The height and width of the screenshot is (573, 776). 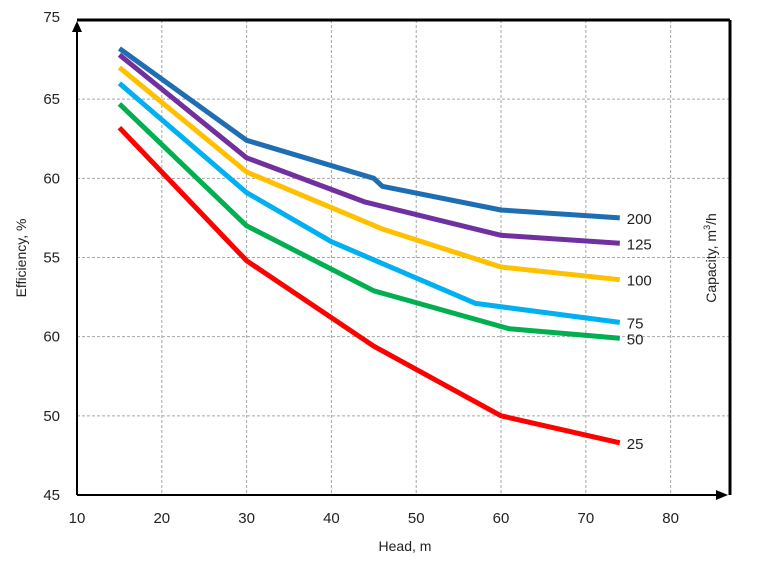 I want to click on series-label-25: 25, so click(x=635, y=444).